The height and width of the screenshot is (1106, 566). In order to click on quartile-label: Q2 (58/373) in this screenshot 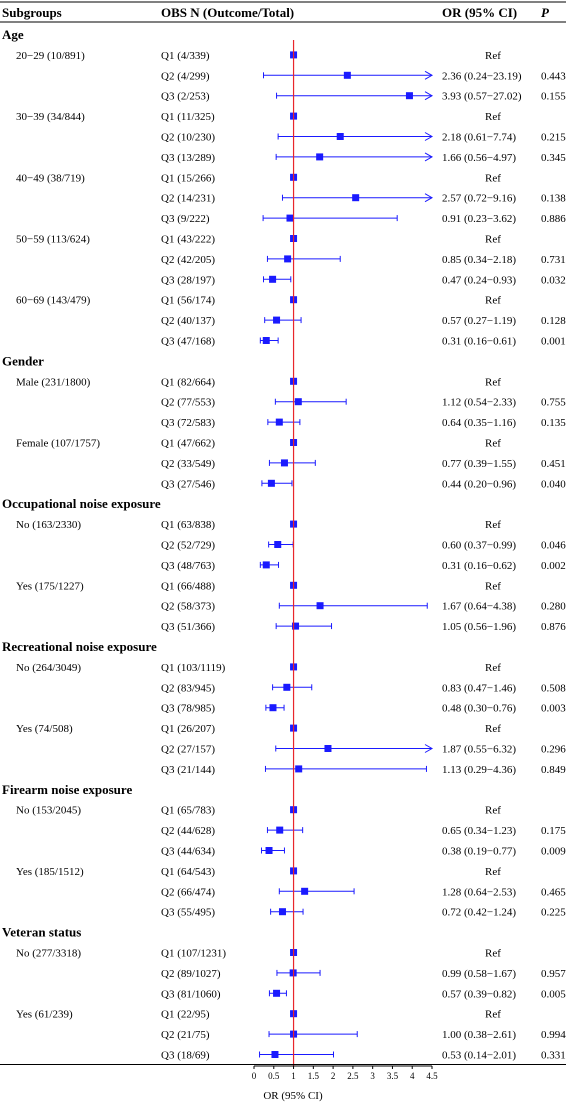, I will do `click(188, 607)`.